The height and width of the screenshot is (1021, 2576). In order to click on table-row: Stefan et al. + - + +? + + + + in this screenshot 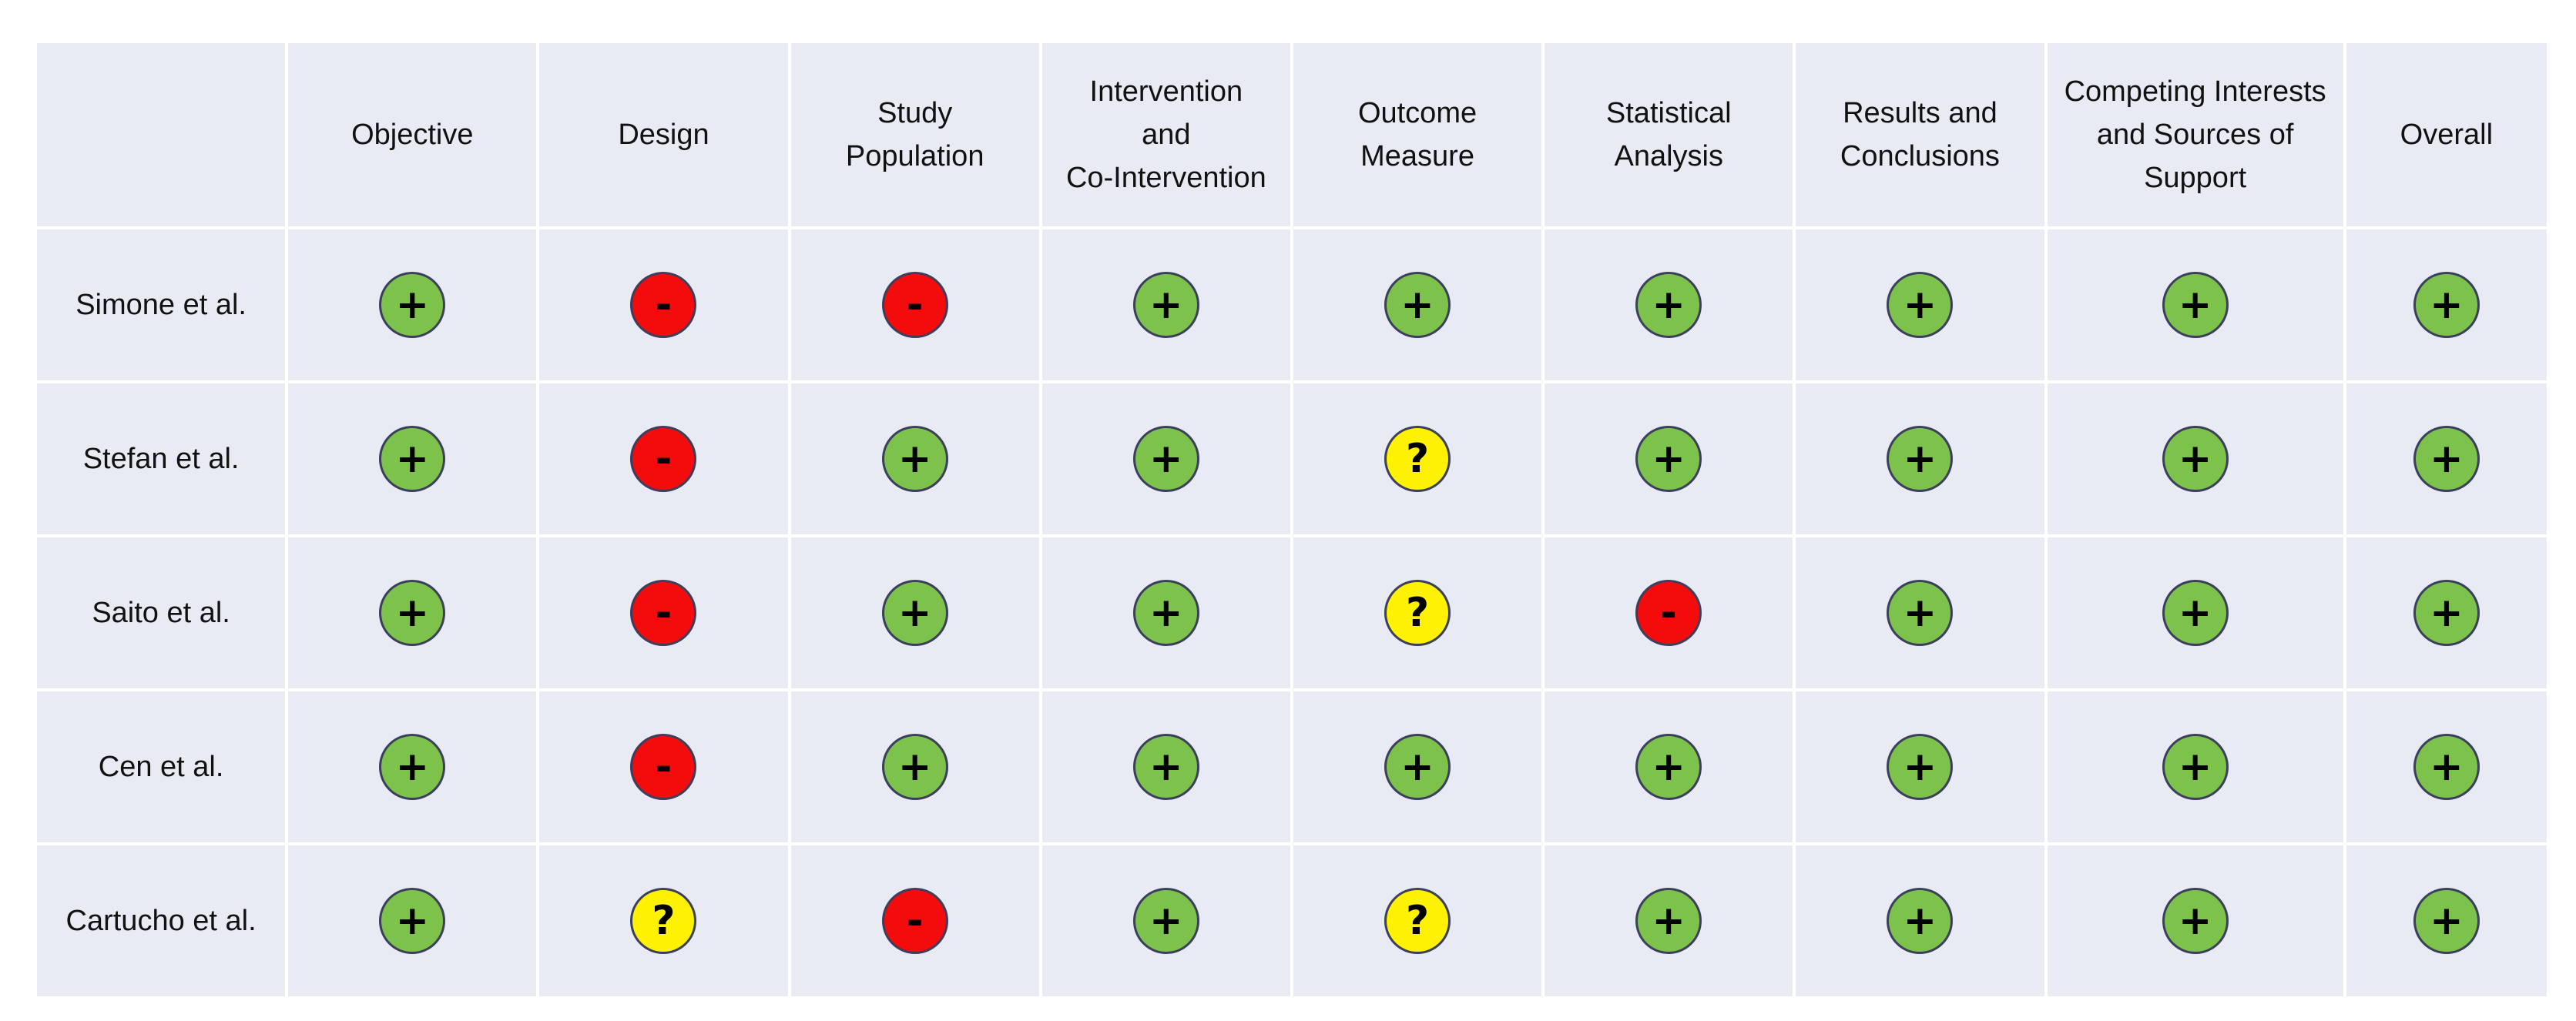, I will do `click(1292, 458)`.